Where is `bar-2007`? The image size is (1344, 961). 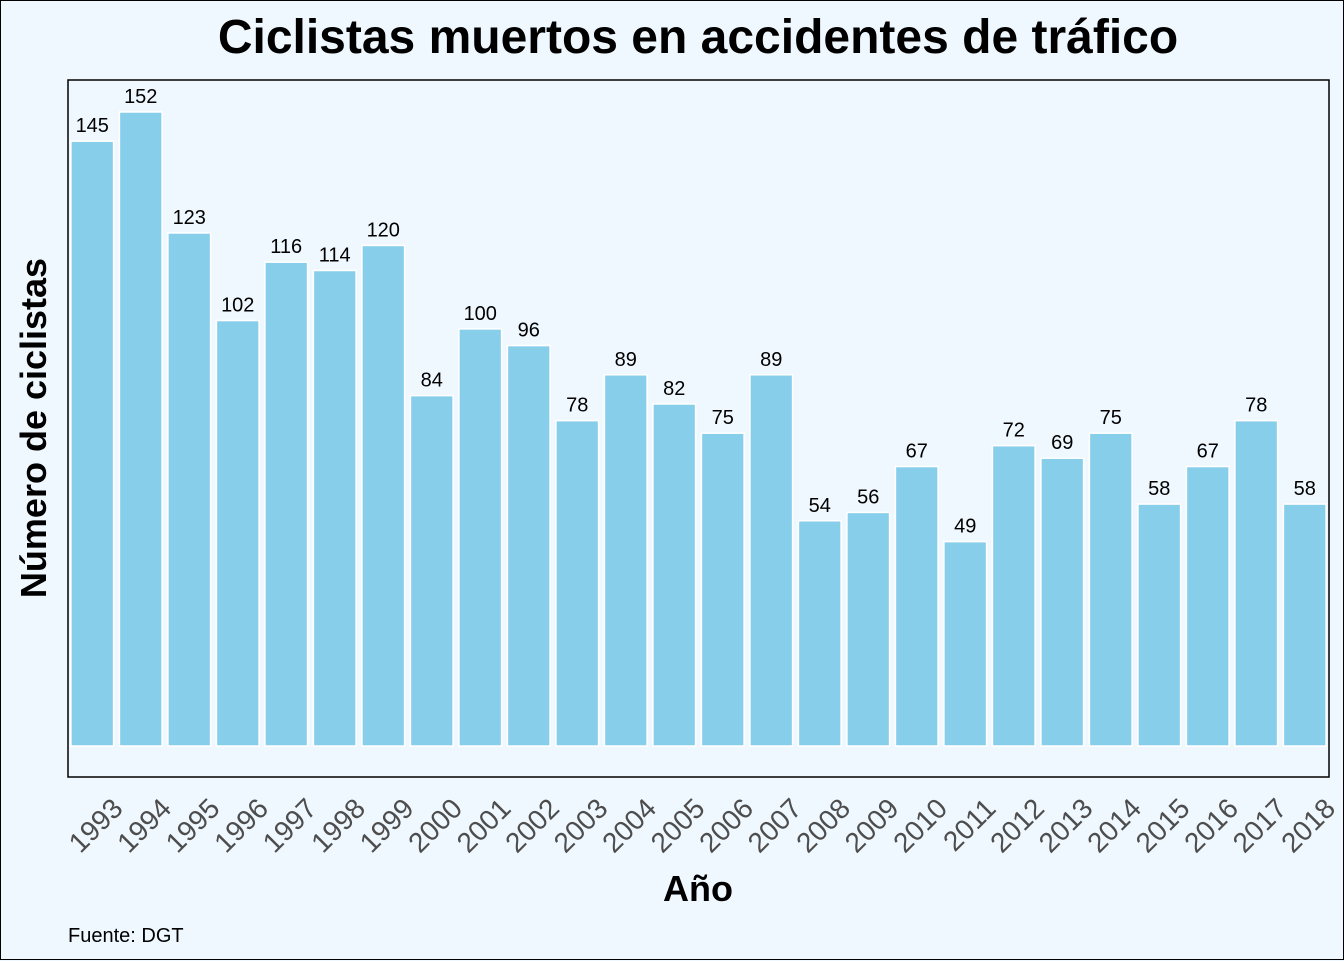 bar-2007 is located at coordinates (771, 560).